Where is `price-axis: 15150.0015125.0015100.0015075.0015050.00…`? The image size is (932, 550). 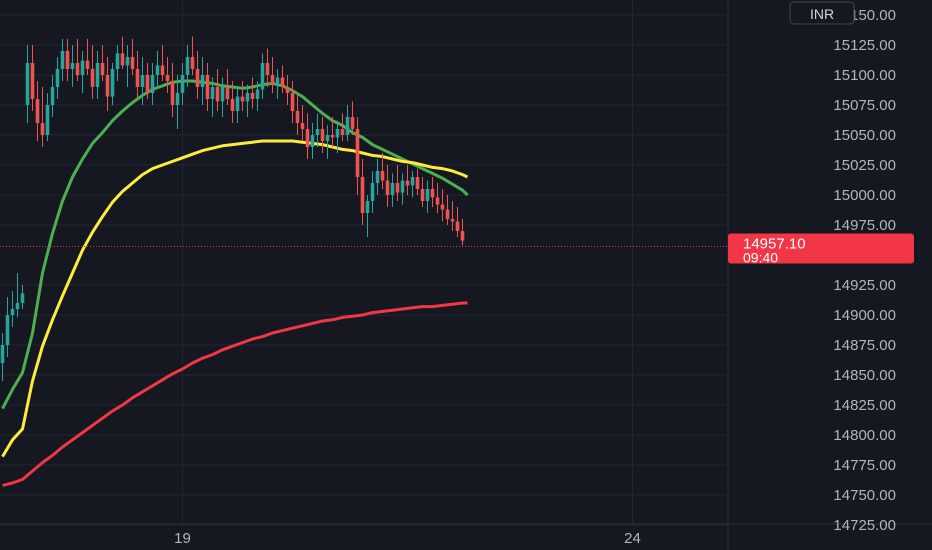 price-axis: 15150.0015125.0015100.0015075.0015050.00… is located at coordinates (864, 270).